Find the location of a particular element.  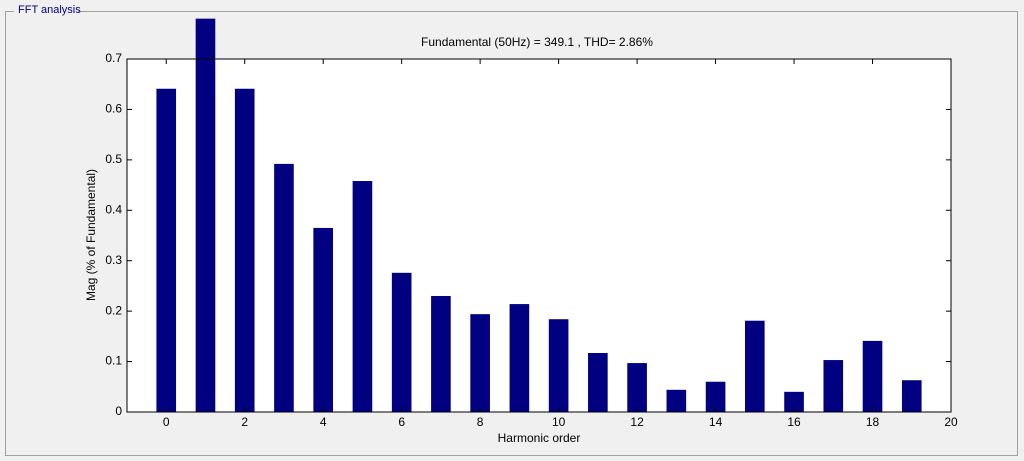

x-axis-label: Harmonic order is located at coordinates (539, 438).